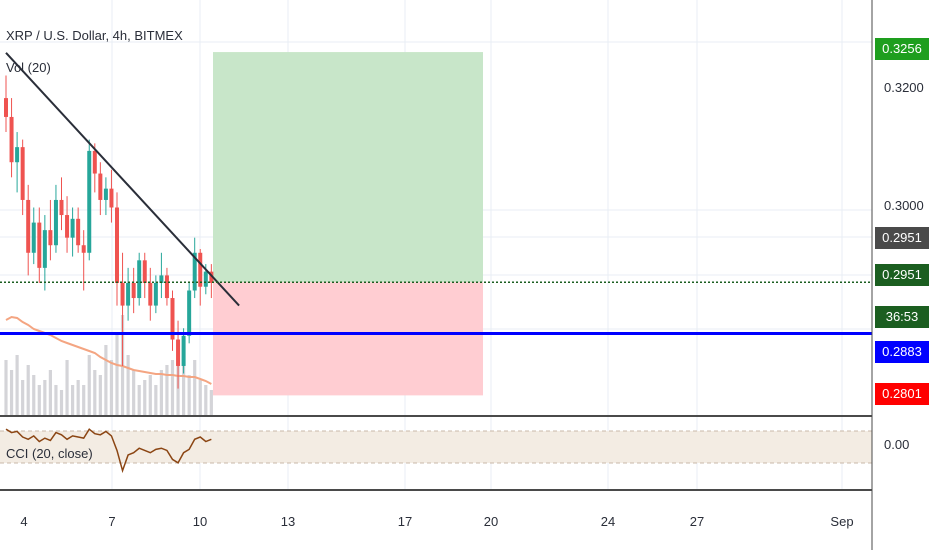 Image resolution: width=932 pixels, height=550 pixels. What do you see at coordinates (902, 352) in the screenshot?
I see `horizontal-line-price-tag: 0.2883` at bounding box center [902, 352].